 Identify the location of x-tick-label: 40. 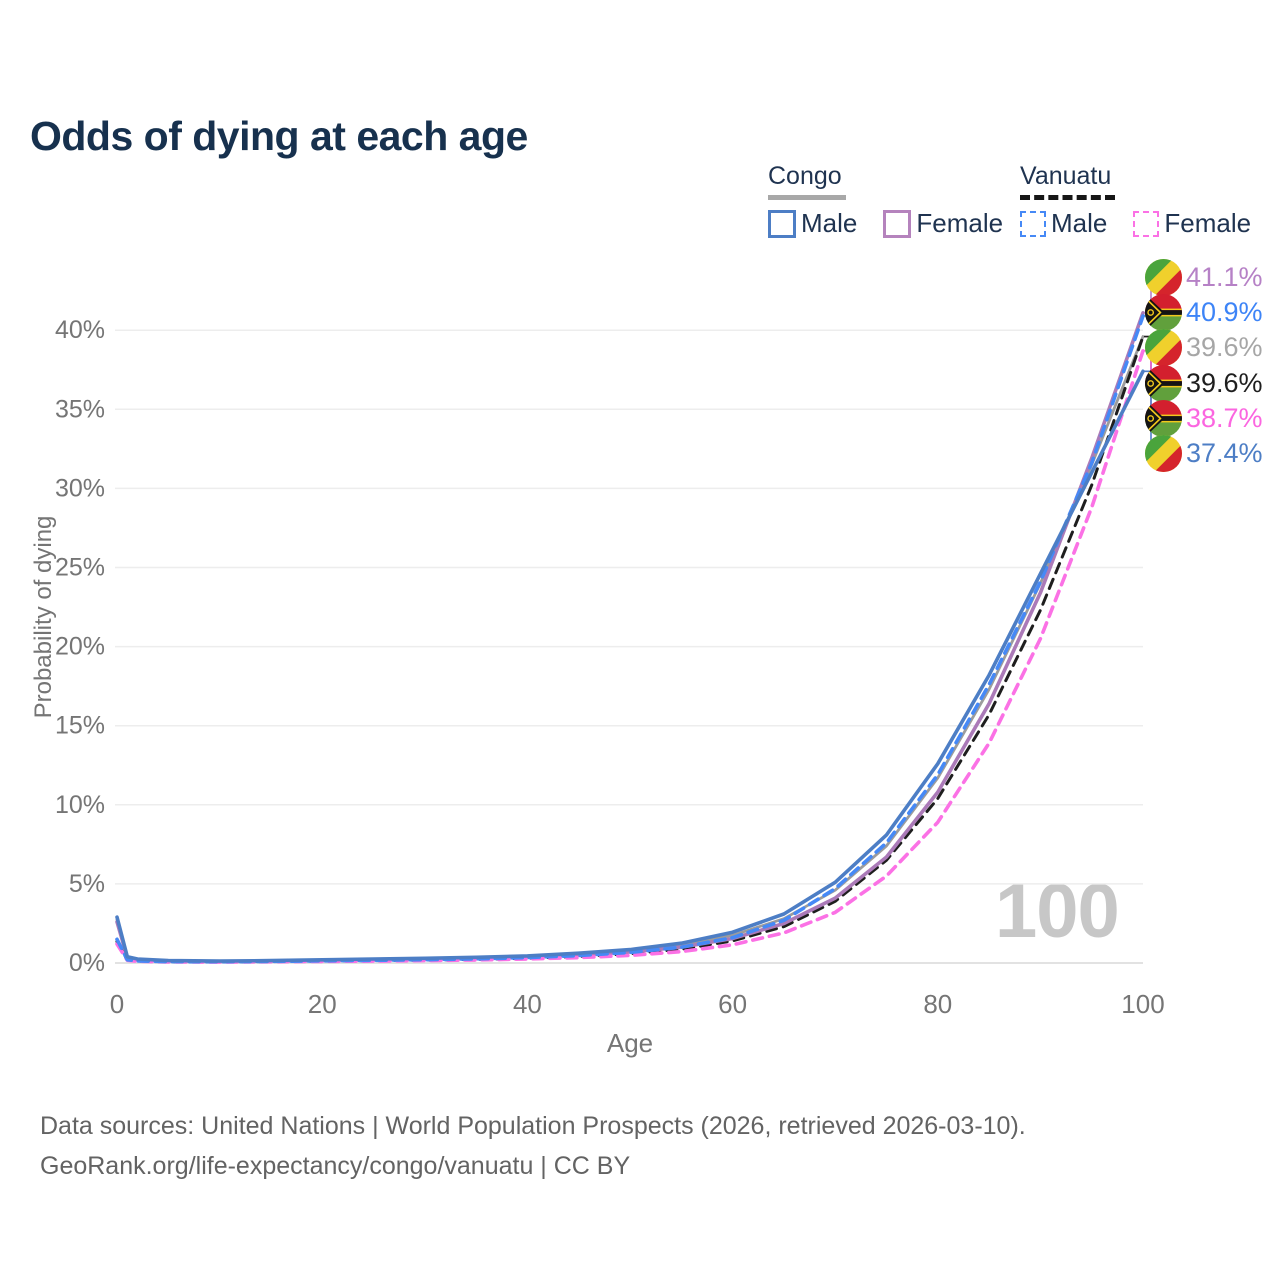
(527, 1004).